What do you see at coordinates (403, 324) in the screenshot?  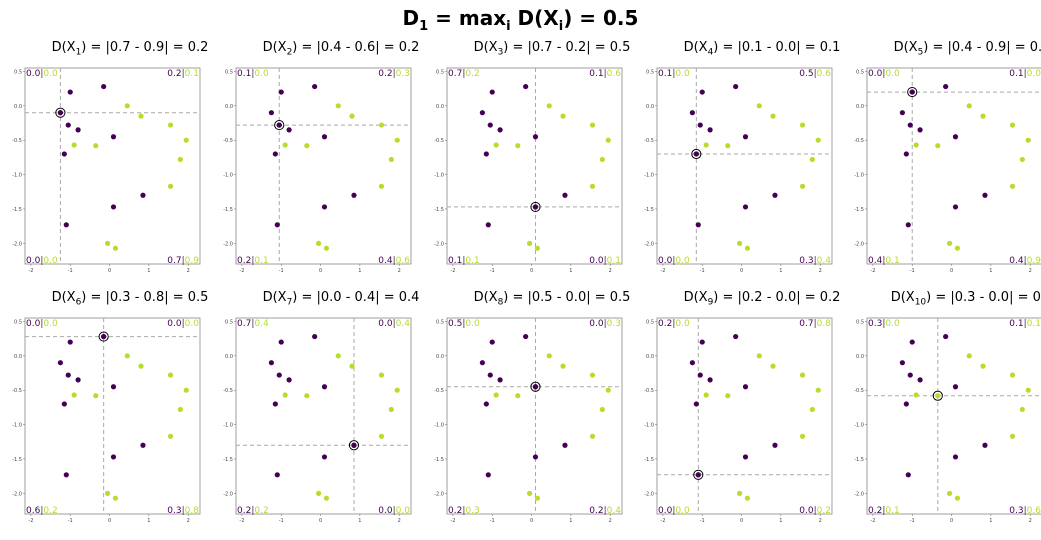 I see `count-class-1: 0.4` at bounding box center [403, 324].